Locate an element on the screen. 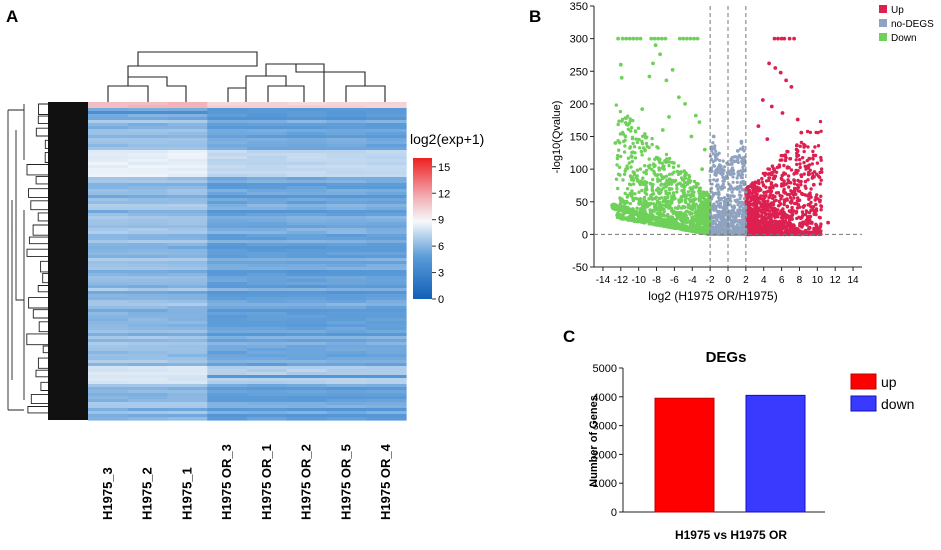 The image size is (941, 550). volcano-x-tick-label: 0 is located at coordinates (728, 280).